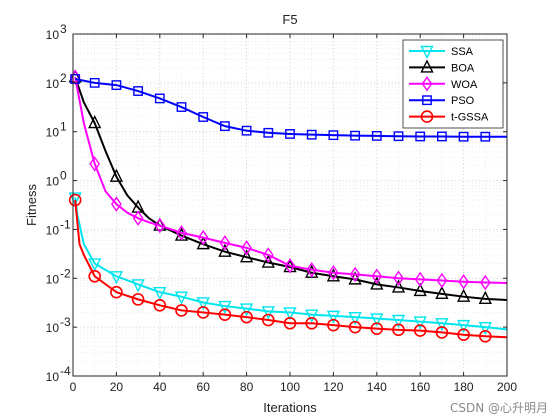 This screenshot has height=420, width=560. What do you see at coordinates (63, 176) in the screenshot?
I see `y-tick-exponent: 0` at bounding box center [63, 176].